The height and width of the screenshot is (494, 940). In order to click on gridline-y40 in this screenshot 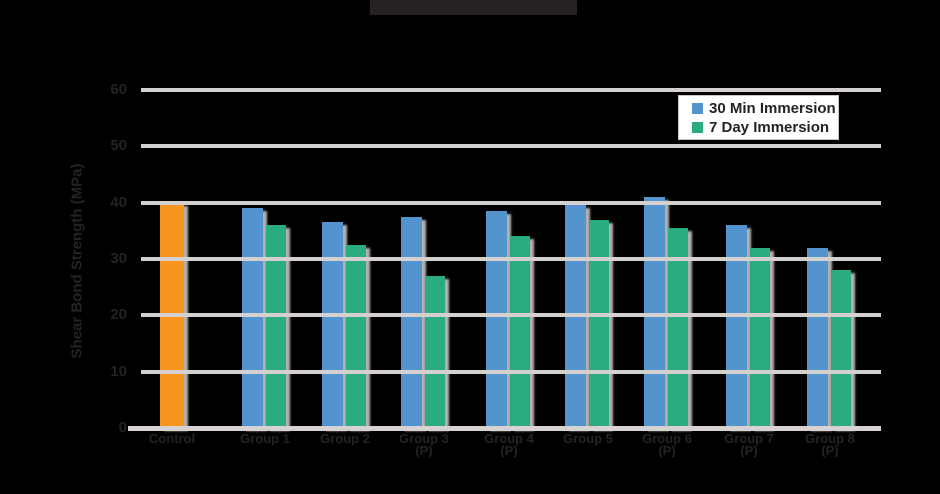, I will do `click(511, 202)`.